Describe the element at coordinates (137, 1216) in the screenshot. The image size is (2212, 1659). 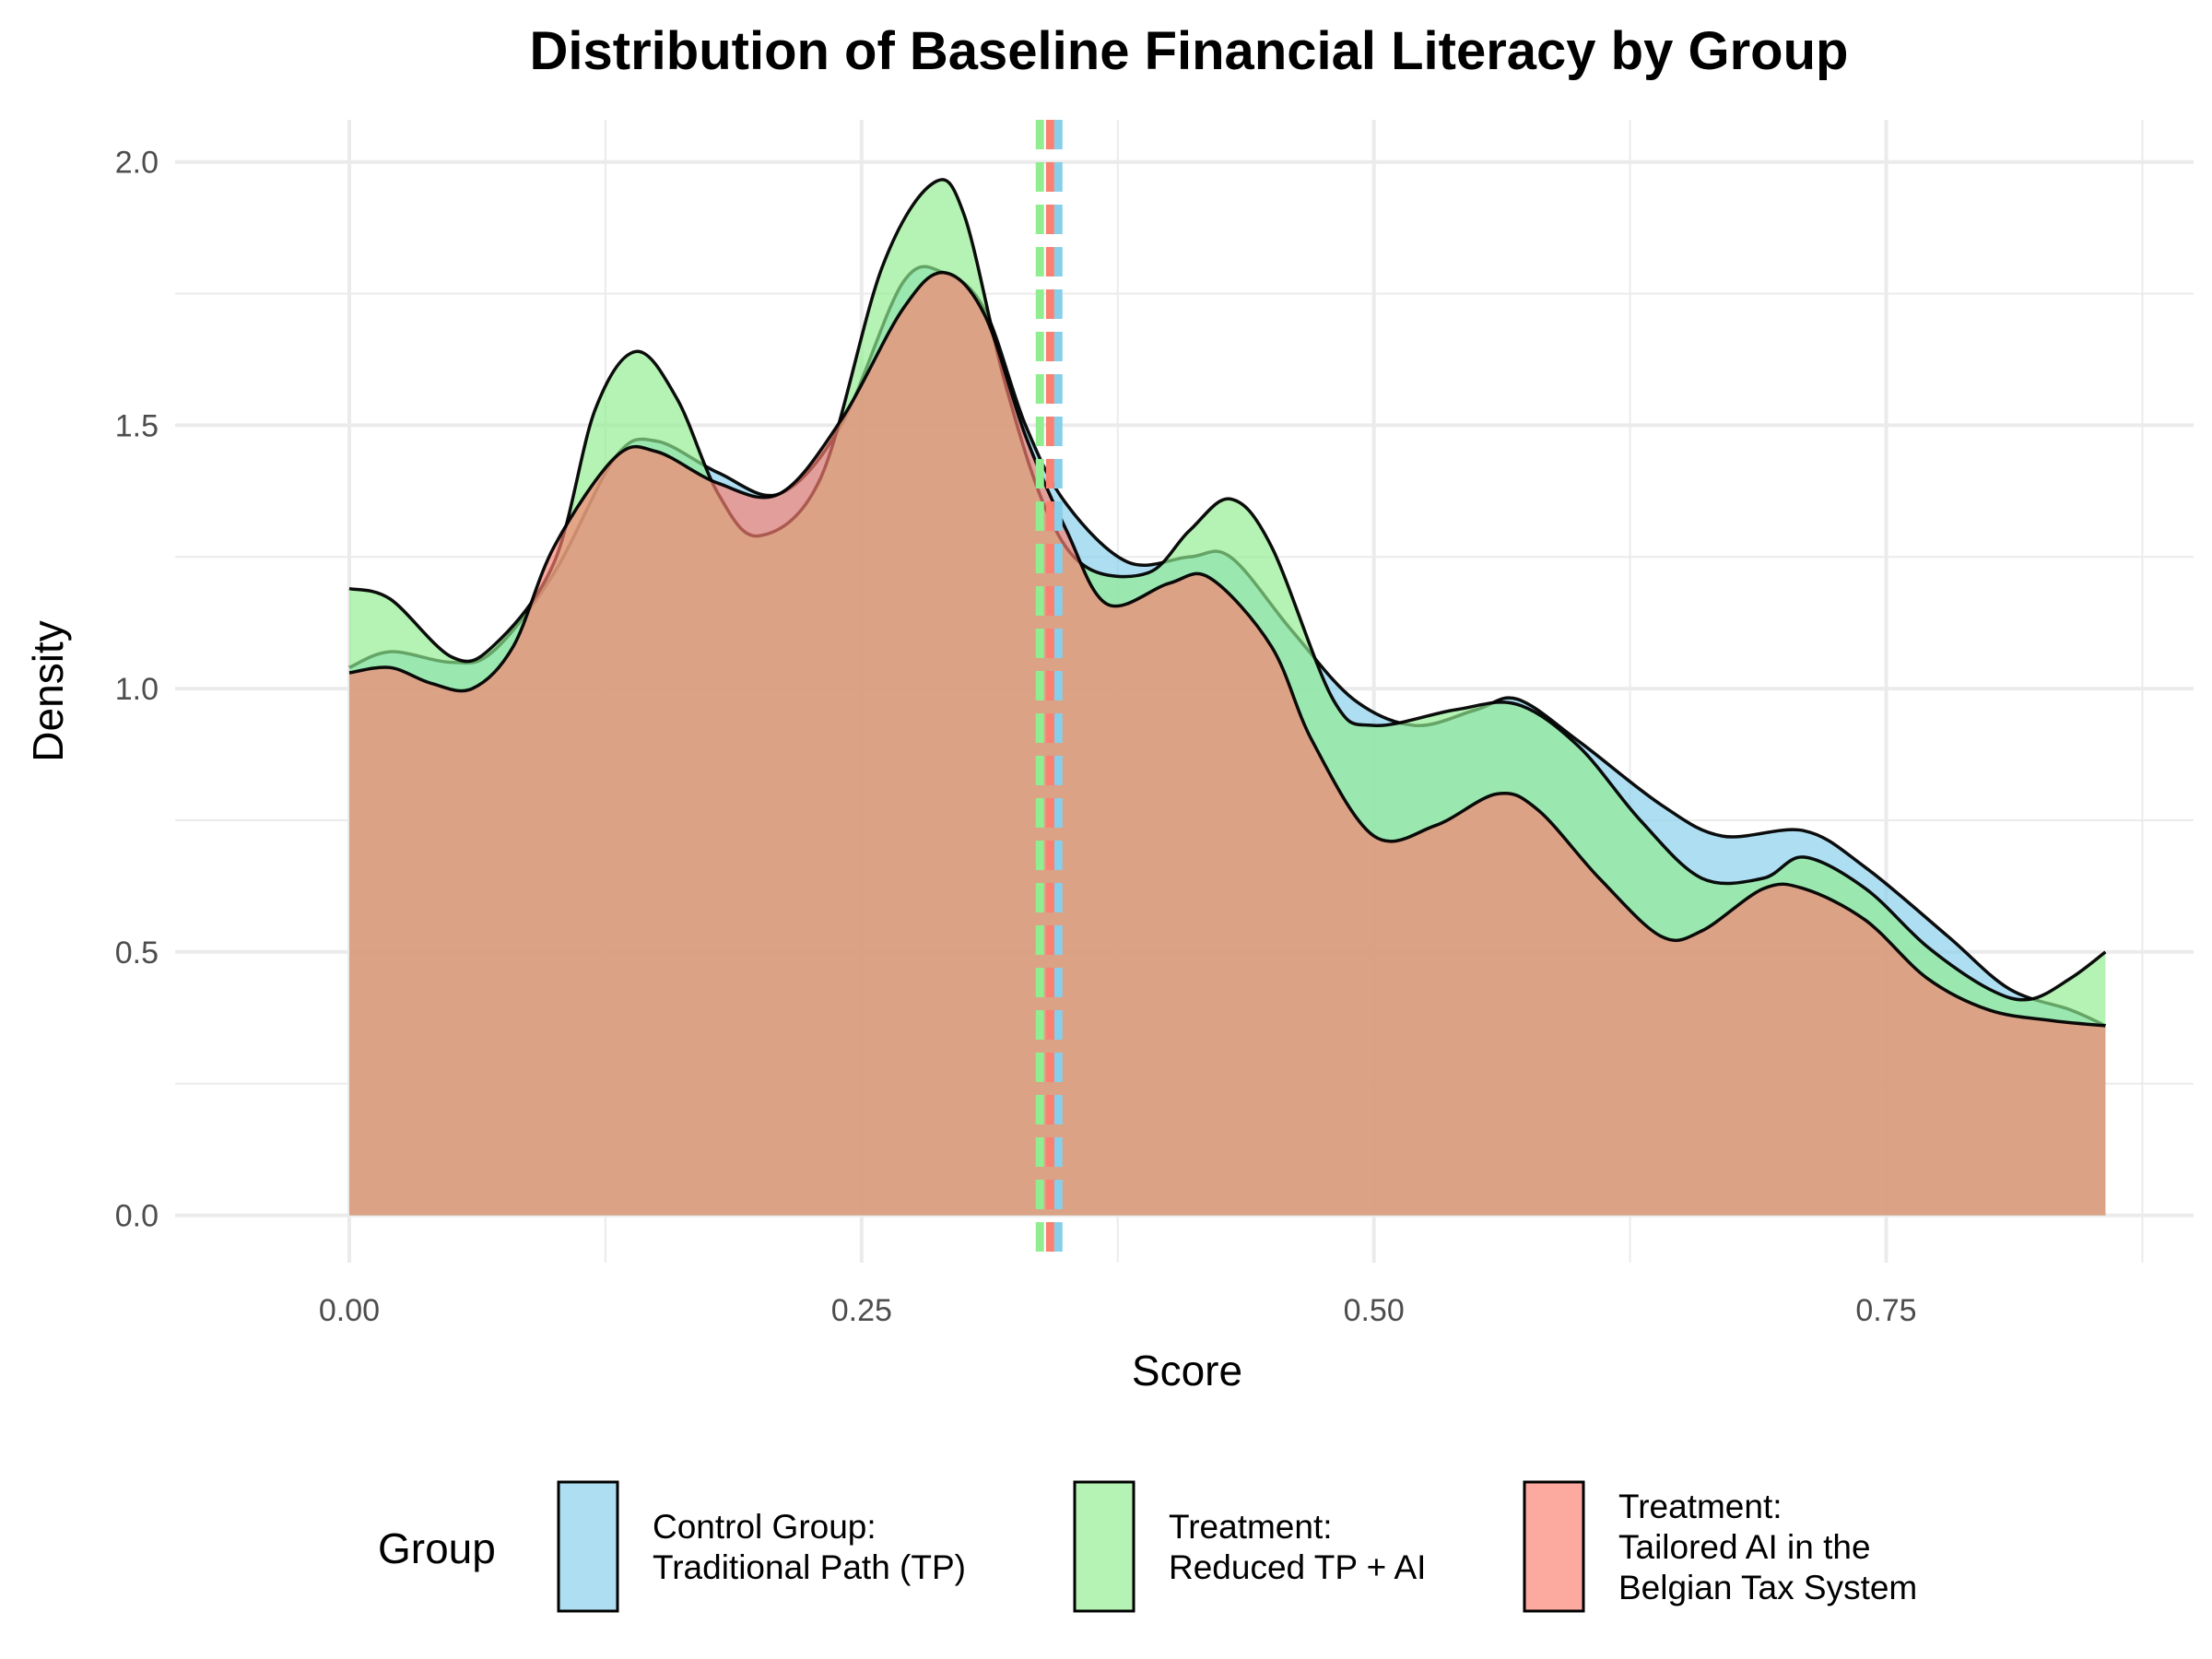
I see `y-tick-label-0: 0.0` at that location.